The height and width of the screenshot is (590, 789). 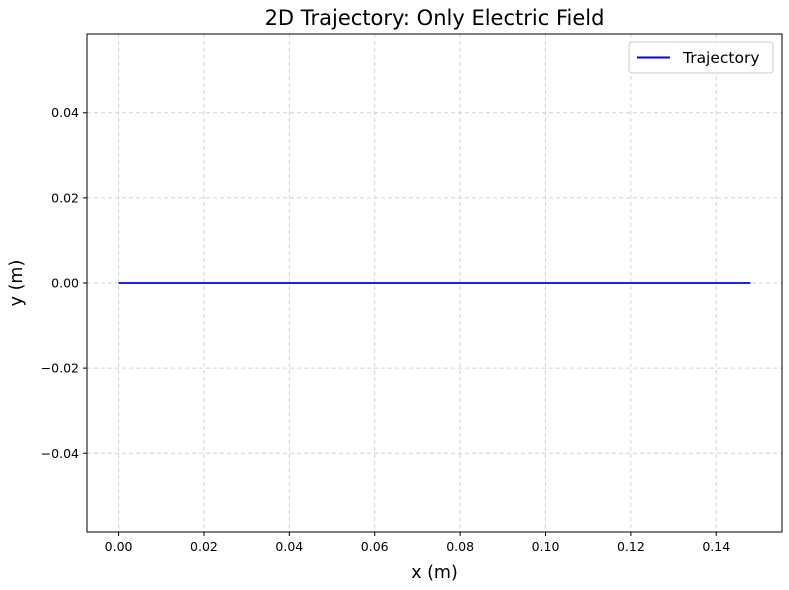 What do you see at coordinates (204, 546) in the screenshot?
I see `x-tick-label: 0.02` at bounding box center [204, 546].